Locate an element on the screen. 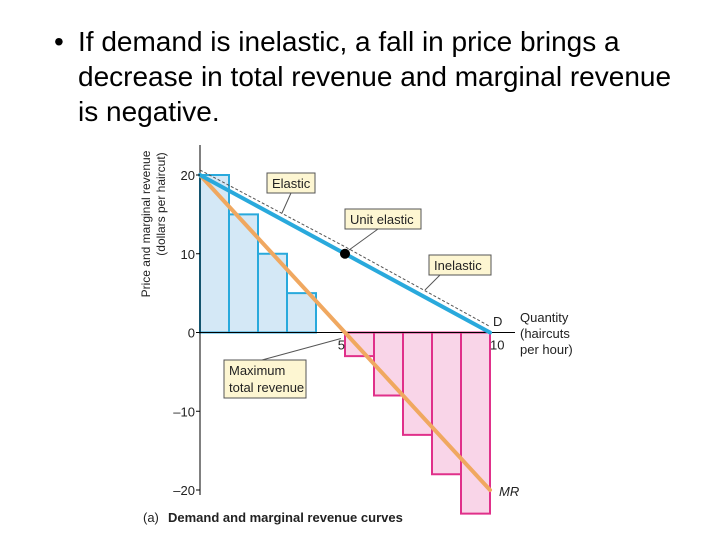 The height and width of the screenshot is (540, 720). x-tick-label: 5 is located at coordinates (341, 345).